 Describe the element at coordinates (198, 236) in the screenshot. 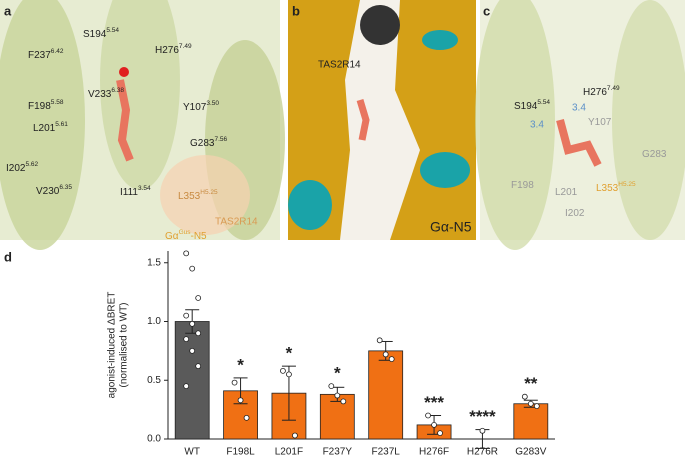

I see `gprotein-suffix: -N5` at that location.